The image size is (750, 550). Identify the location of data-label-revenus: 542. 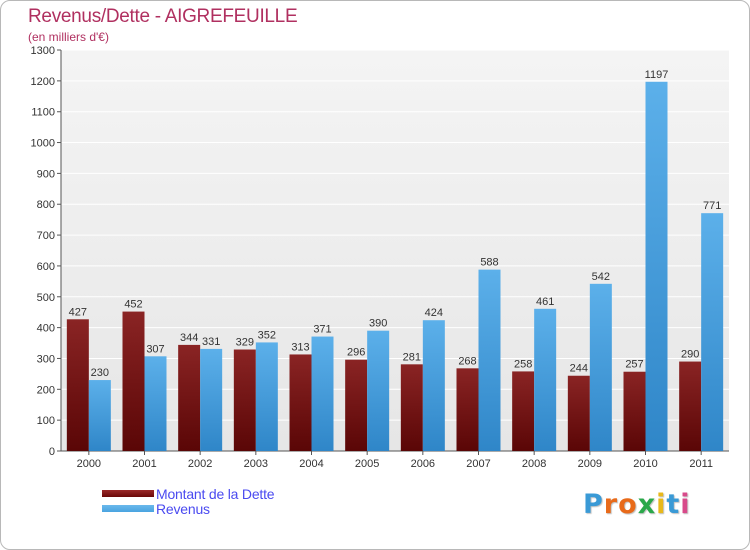
(601, 277).